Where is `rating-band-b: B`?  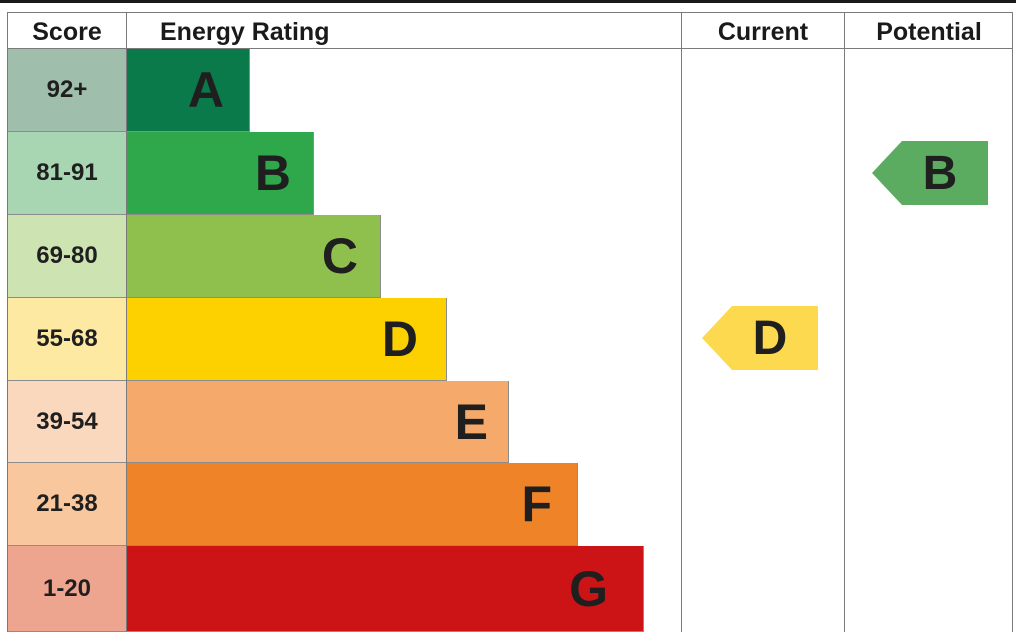
rating-band-b: B is located at coordinates (220, 173).